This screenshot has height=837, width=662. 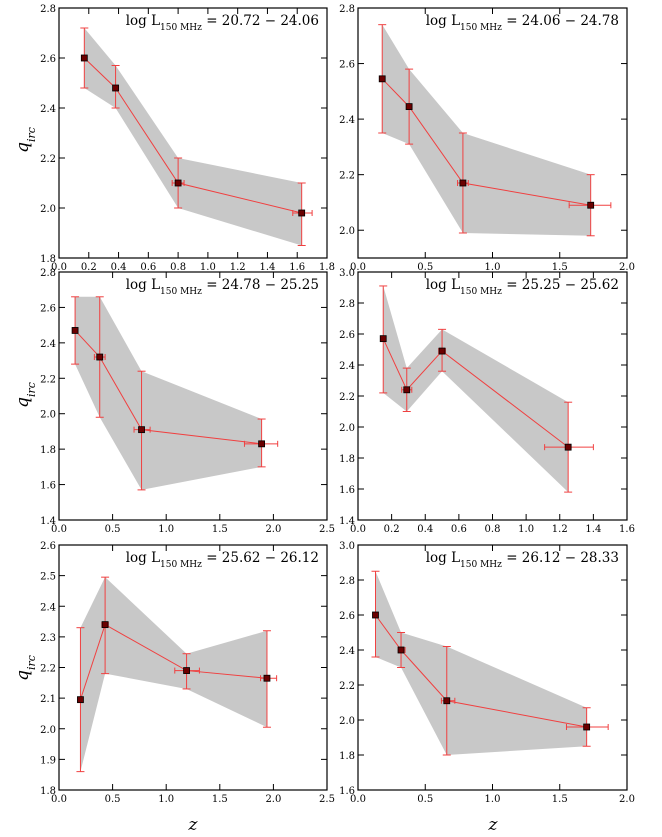 What do you see at coordinates (522, 23) in the screenshot?
I see `panel-title: log L150 MHz = 24.06 − 24.78` at bounding box center [522, 23].